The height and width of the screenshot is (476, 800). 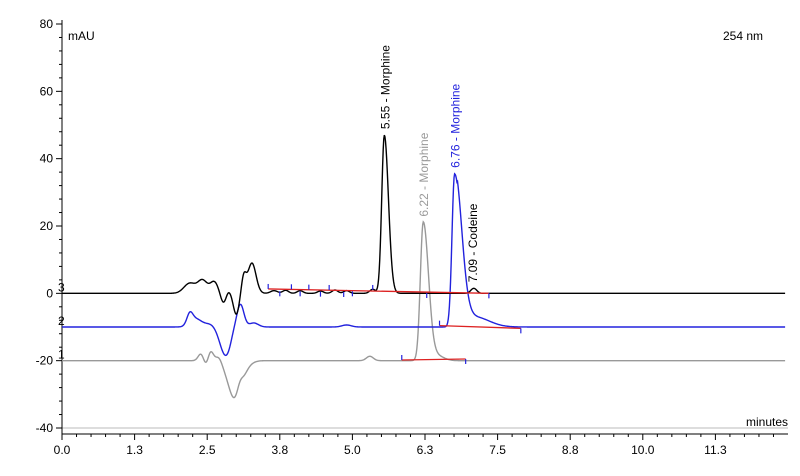 What do you see at coordinates (715, 450) in the screenshot?
I see `x-tick-label: 11.3` at bounding box center [715, 450].